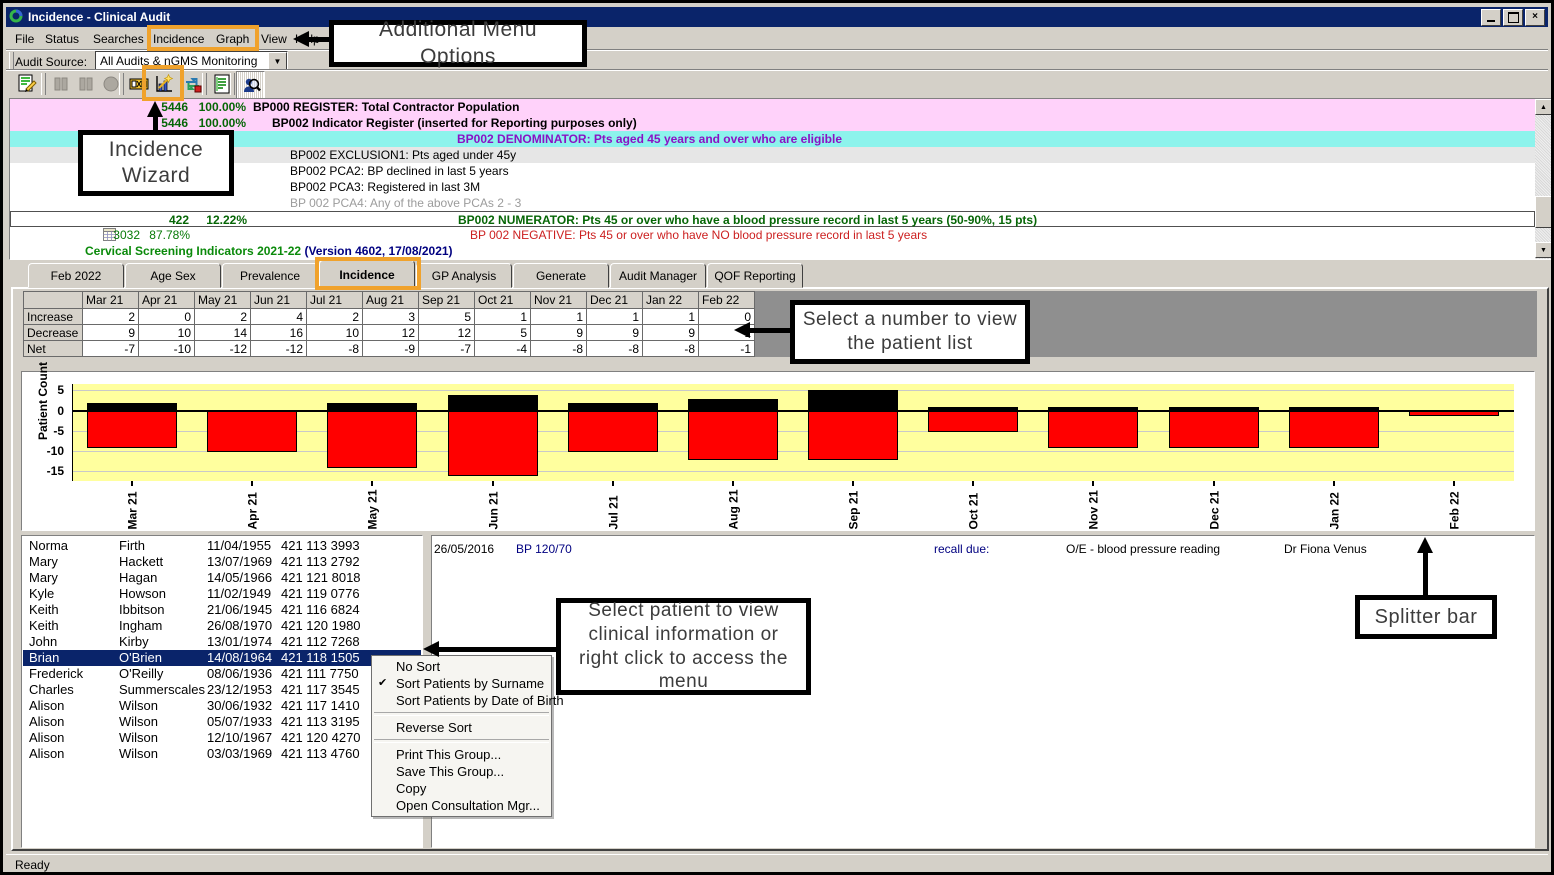  What do you see at coordinates (166, 348) in the screenshot?
I see `grid-value-cell: -10` at bounding box center [166, 348].